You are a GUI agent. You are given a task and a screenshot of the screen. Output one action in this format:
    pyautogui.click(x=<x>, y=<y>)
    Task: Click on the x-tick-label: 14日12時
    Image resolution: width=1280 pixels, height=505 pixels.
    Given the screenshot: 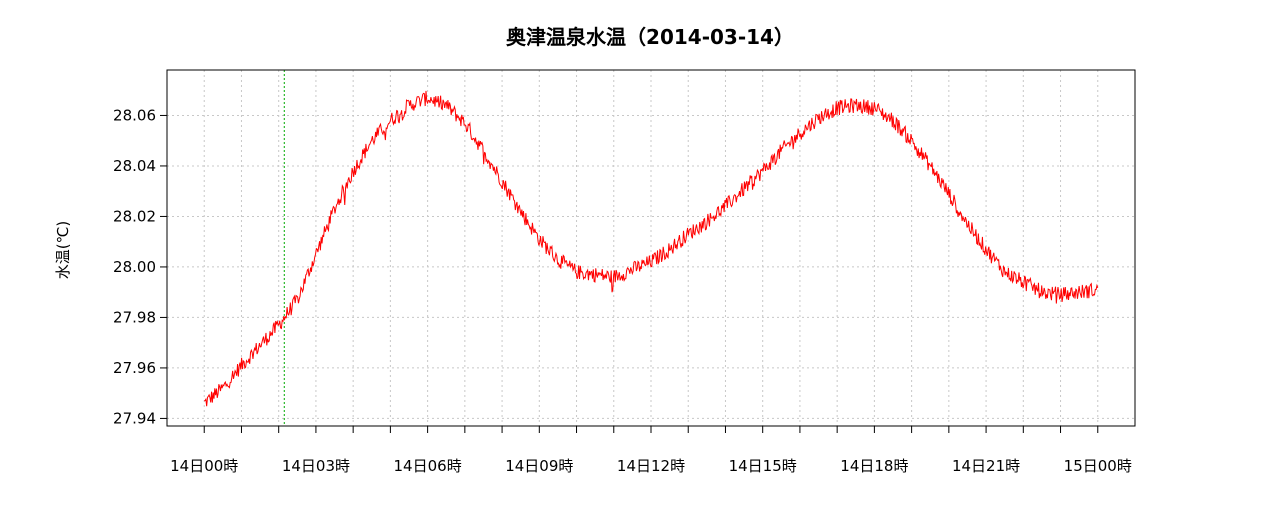 What is the action you would take?
    pyautogui.click(x=651, y=466)
    